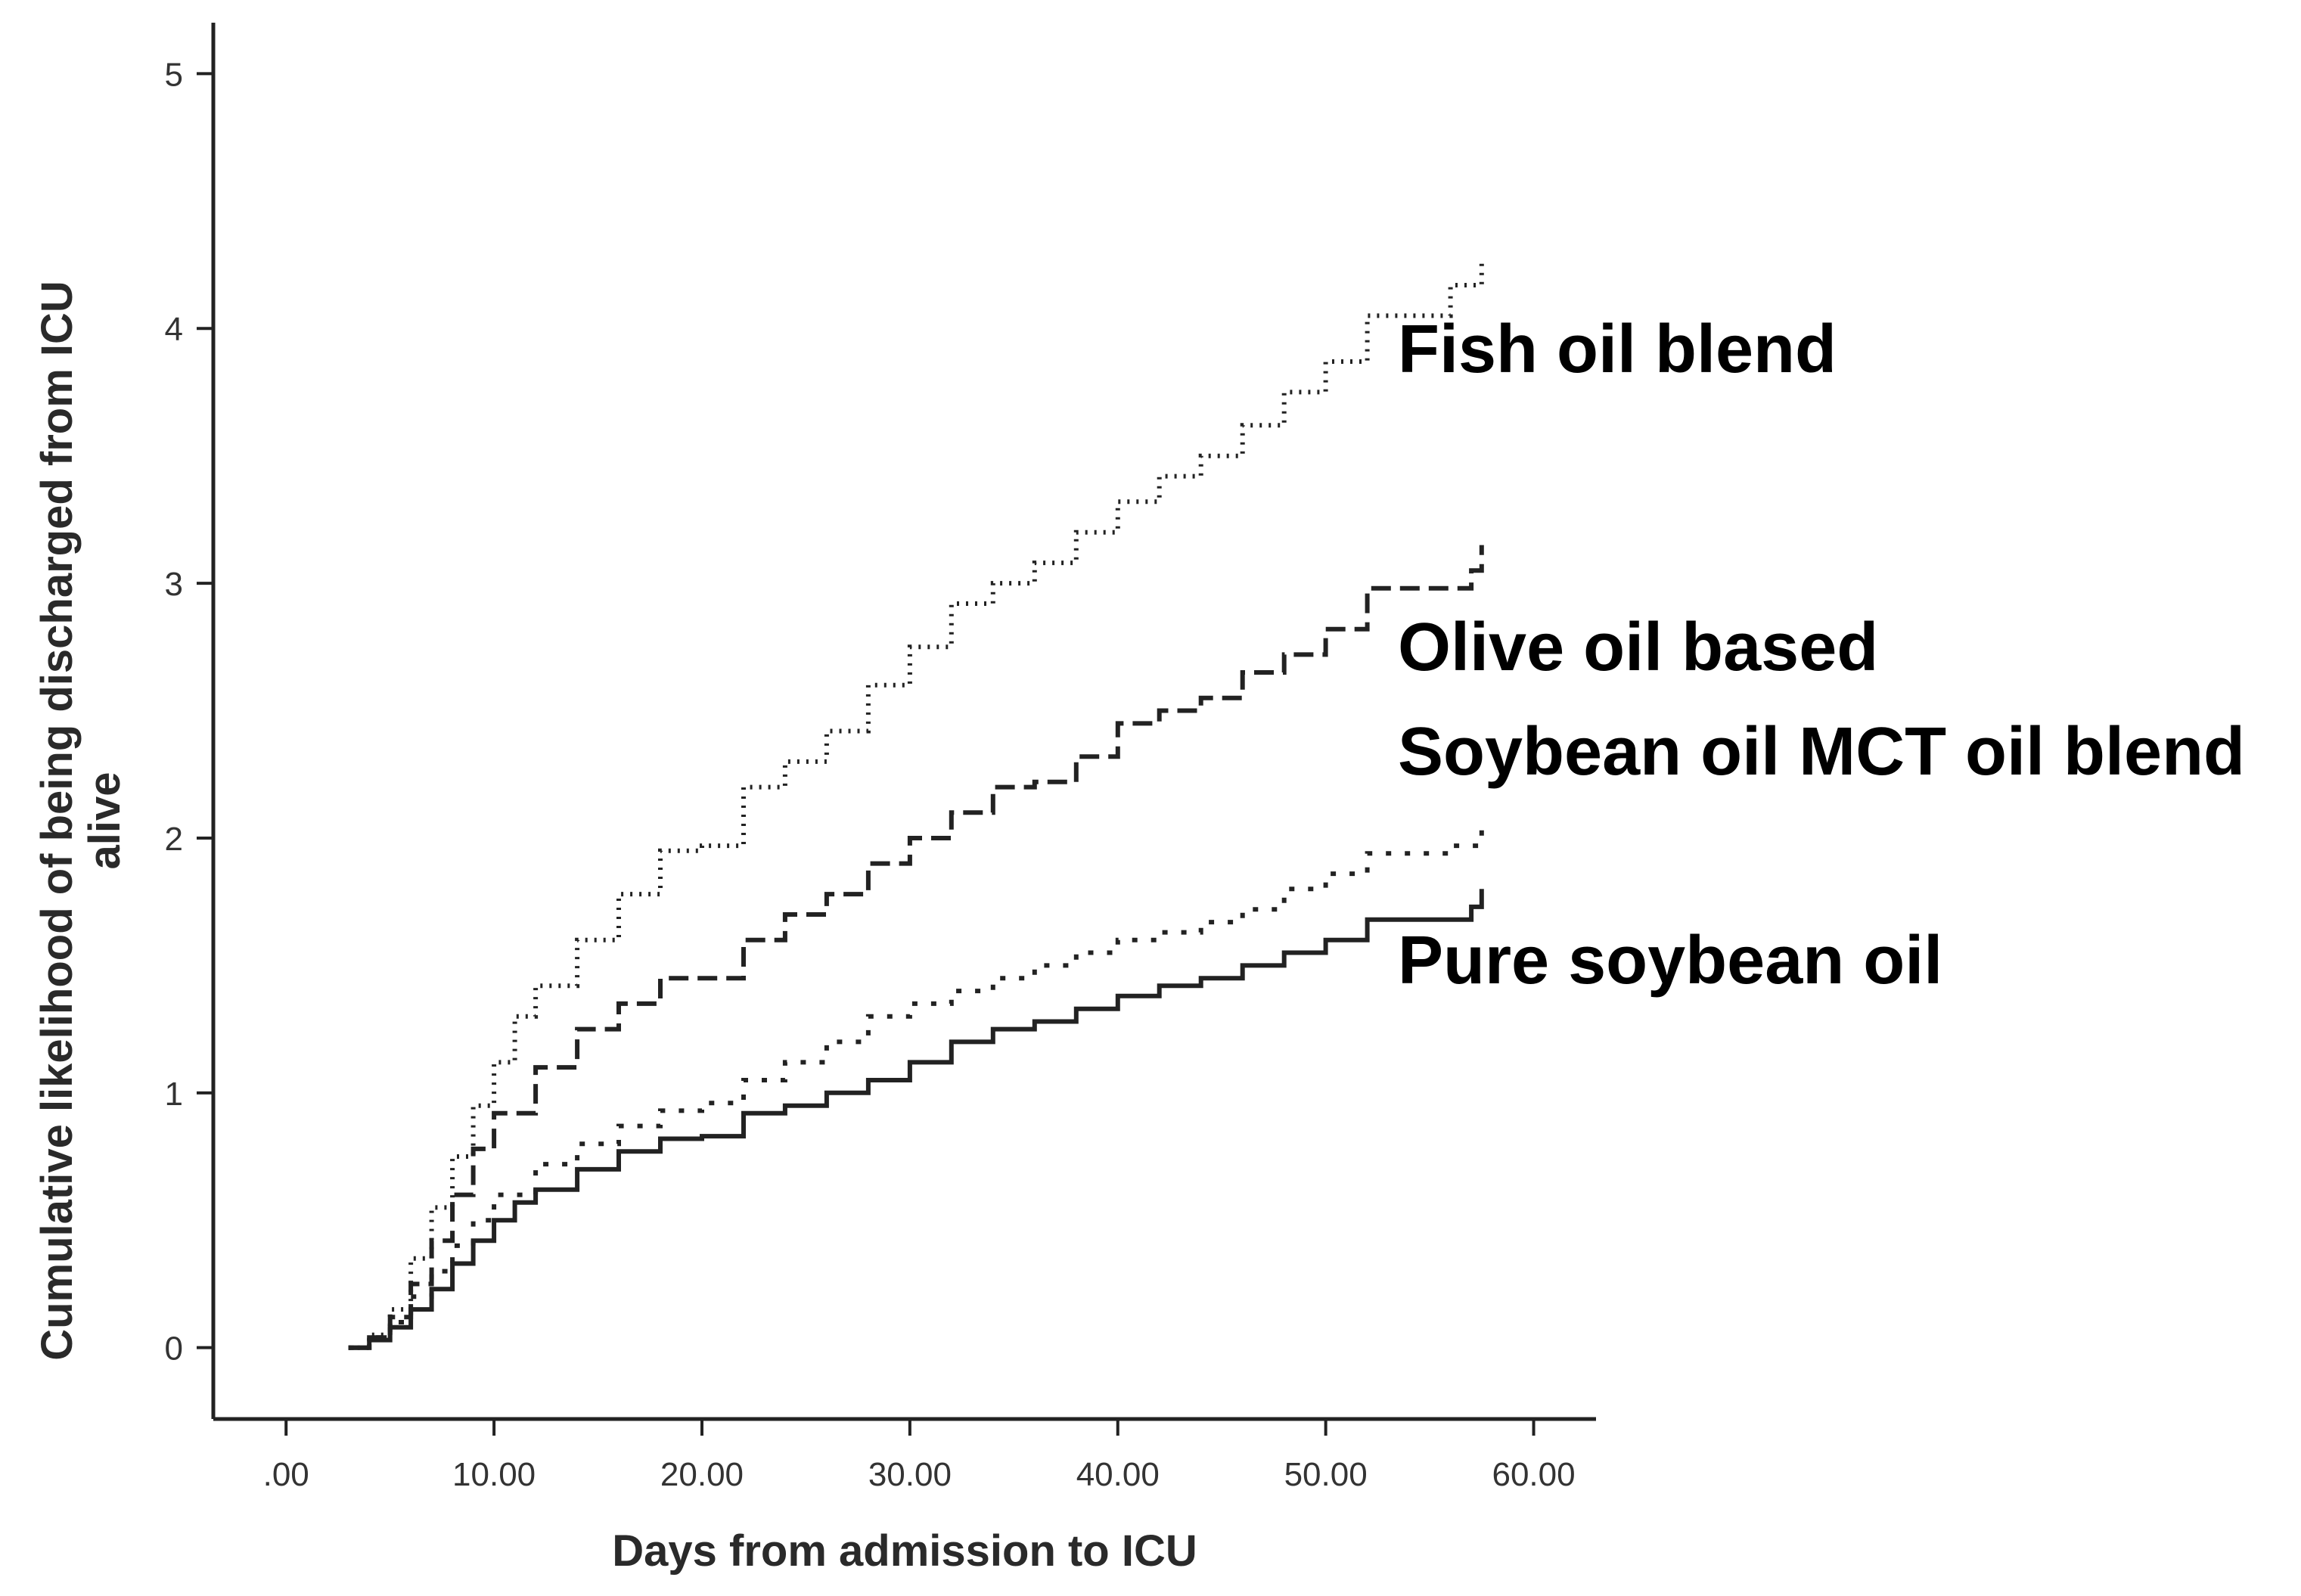 This screenshot has width=2301, height=1596. Describe the element at coordinates (104, 821) in the screenshot. I see `y-axis-title-line2: alive` at that location.